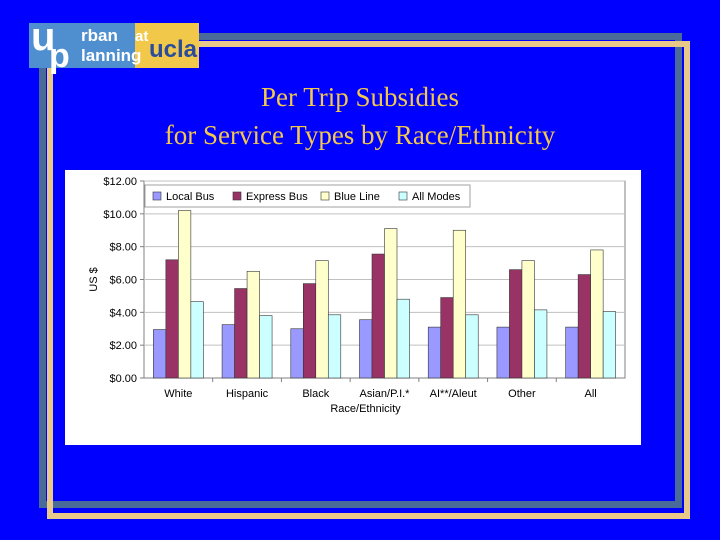 This screenshot has height=540, width=720. Describe the element at coordinates (365, 409) in the screenshot. I see `x-axis-label: Race/Ethnicity` at that location.